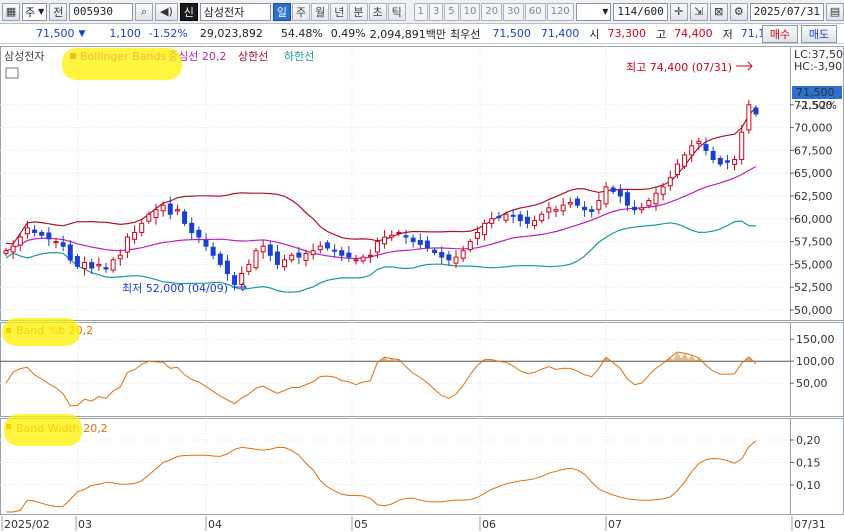 This screenshot has height=532, width=844. Describe the element at coordinates (465, 34) in the screenshot. I see `best-quote-label: 최우선` at that location.